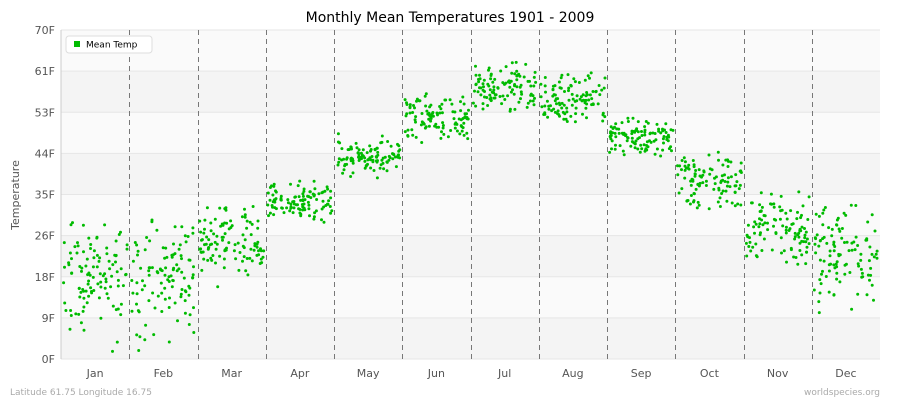 The image size is (900, 400). I want to click on background-band, so click(470, 92).